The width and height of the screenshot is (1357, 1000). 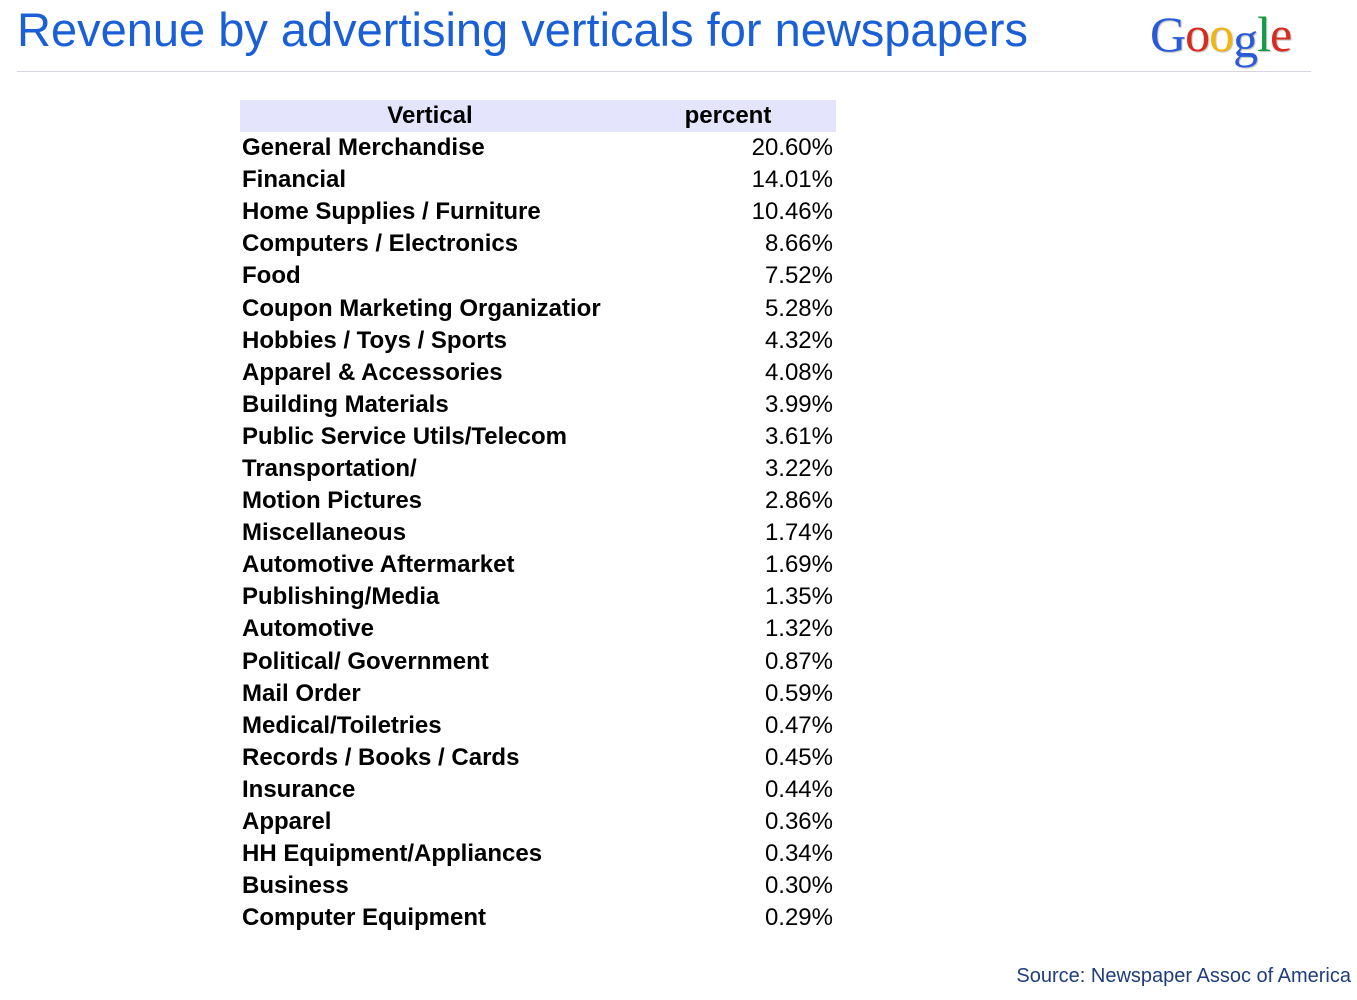 What do you see at coordinates (798, 436) in the screenshot?
I see `percent-cell: 3.61%` at bounding box center [798, 436].